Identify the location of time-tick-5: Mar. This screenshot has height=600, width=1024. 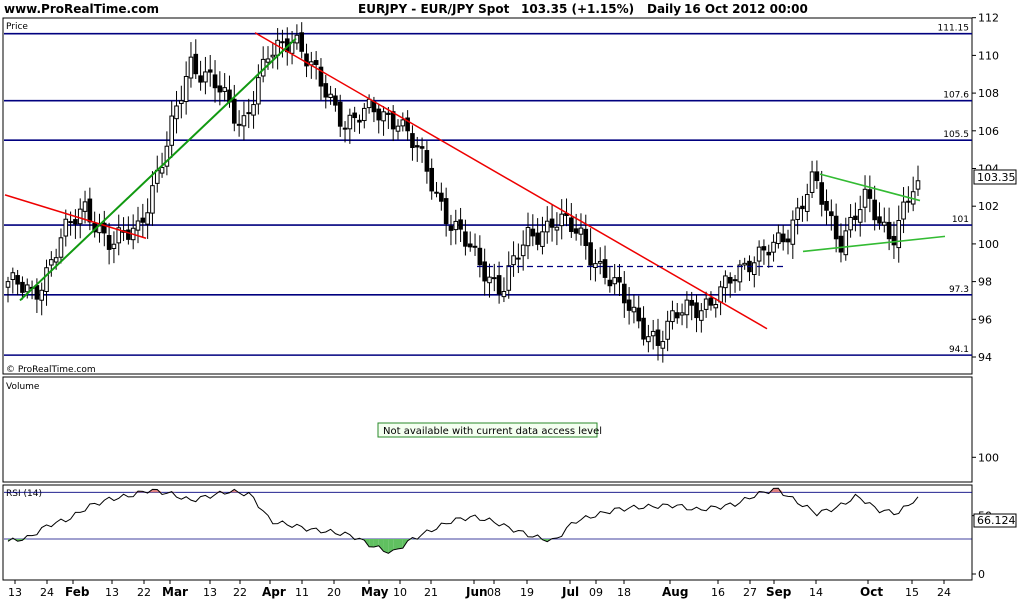
(175, 592).